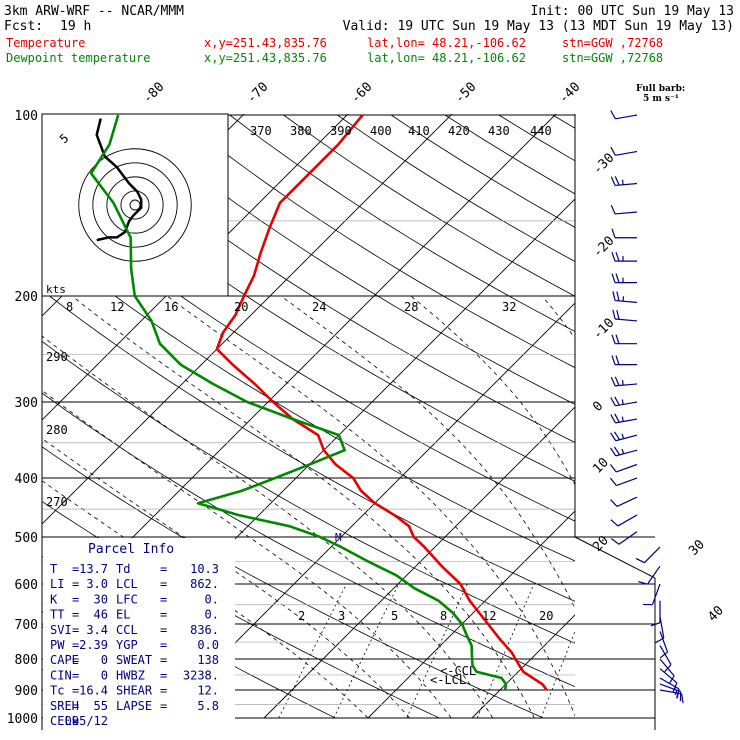 This screenshot has width=740, height=740. Describe the element at coordinates (76, 26) in the screenshot. I see `forecast-hour: 19 h` at that location.